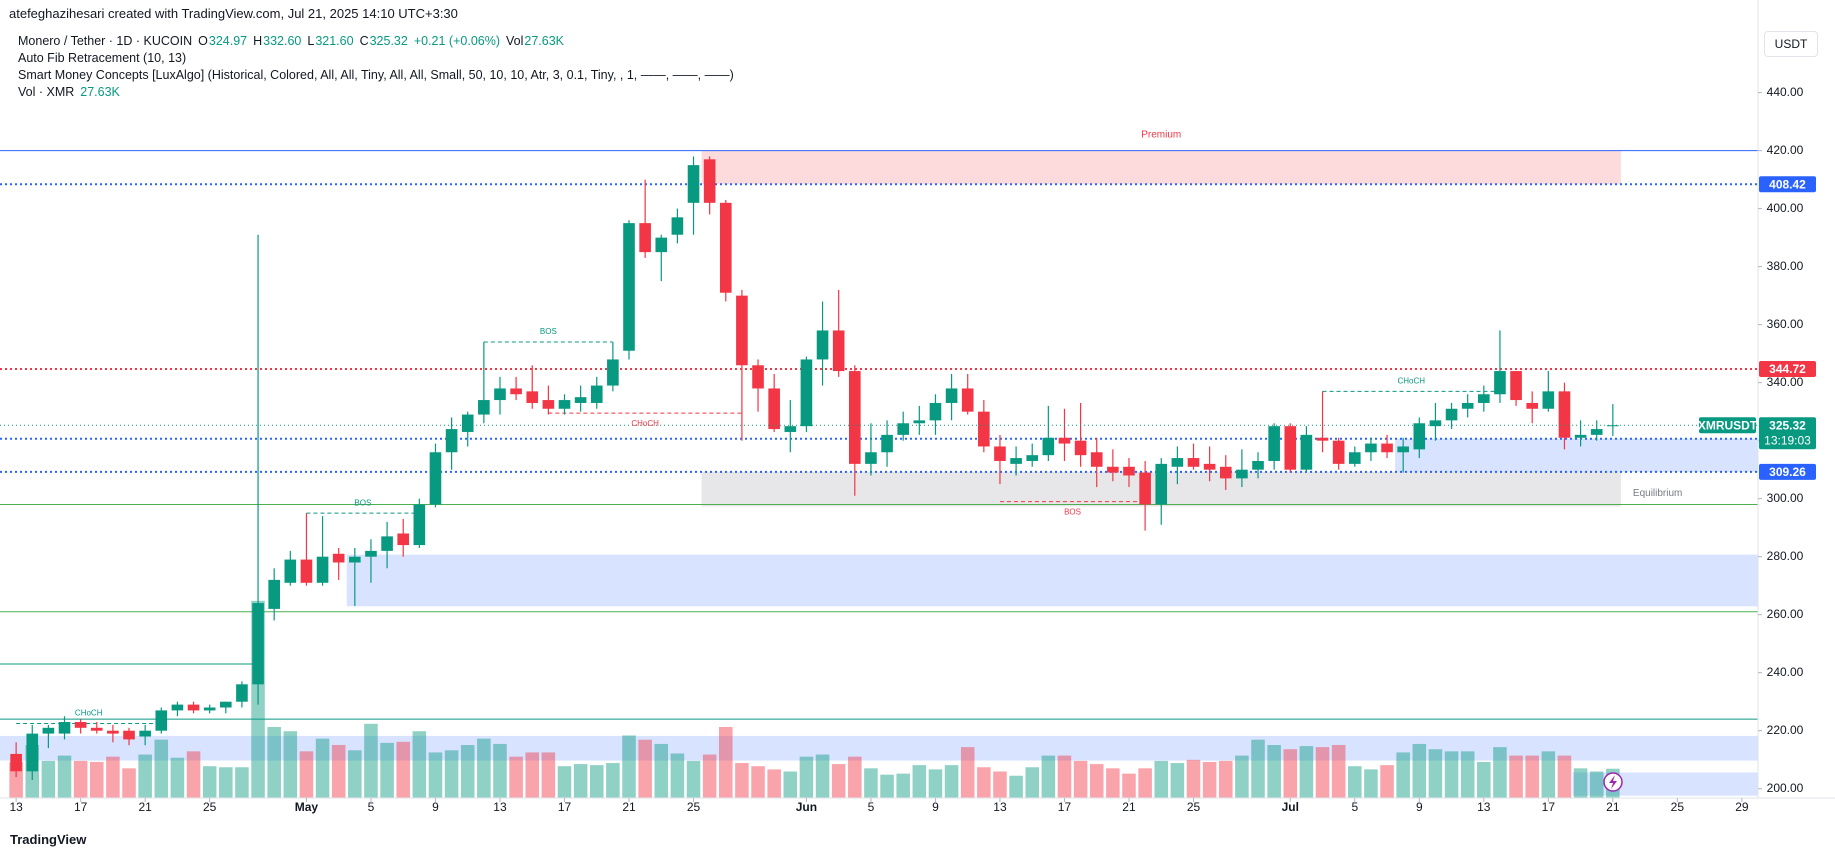 The width and height of the screenshot is (1835, 858). Describe the element at coordinates (306, 41) in the screenshot. I see `ohlc-values: O324.97 H332.60 L321.60 C325.32` at that location.